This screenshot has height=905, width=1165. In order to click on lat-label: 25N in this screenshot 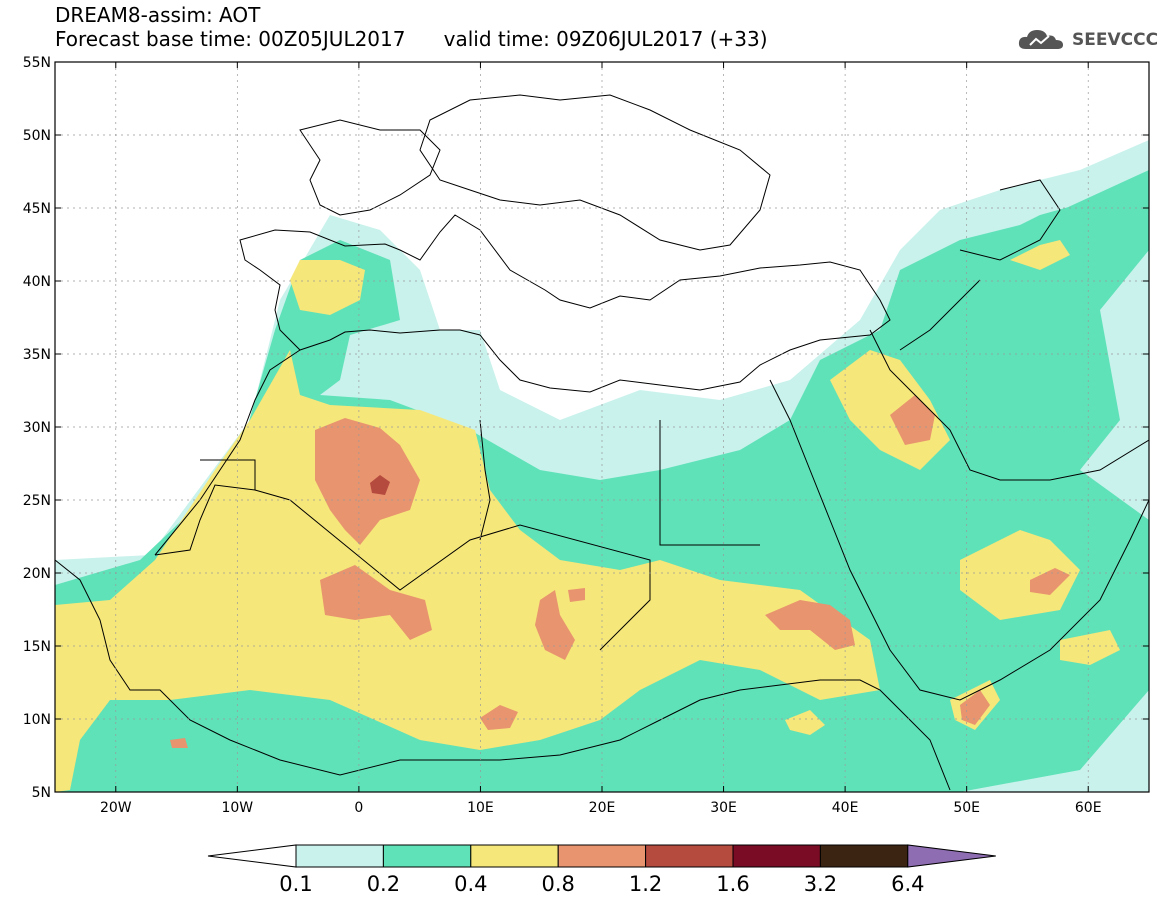, I will do `click(37, 501)`.